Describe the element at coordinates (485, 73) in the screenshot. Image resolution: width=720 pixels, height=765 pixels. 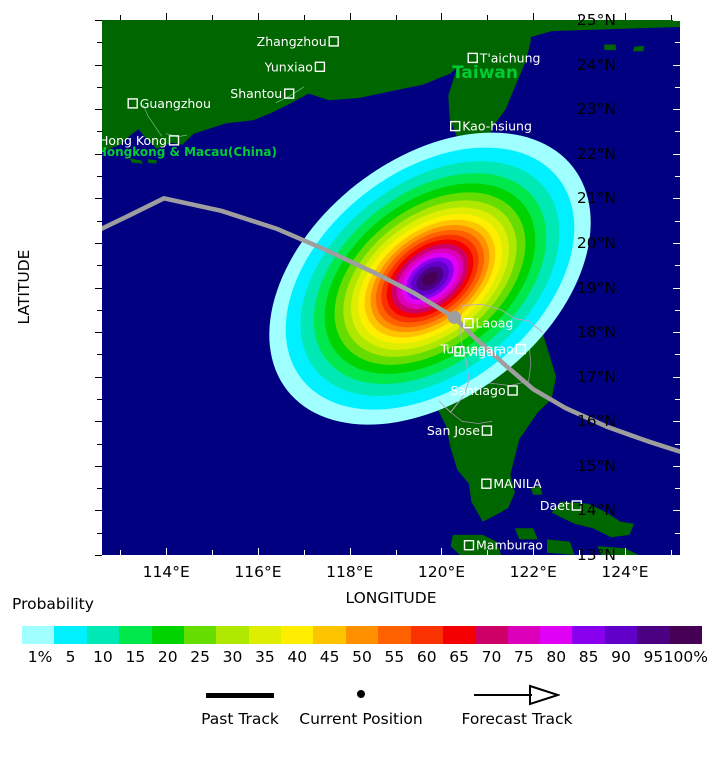
I see `region-label: Taiwan` at that location.